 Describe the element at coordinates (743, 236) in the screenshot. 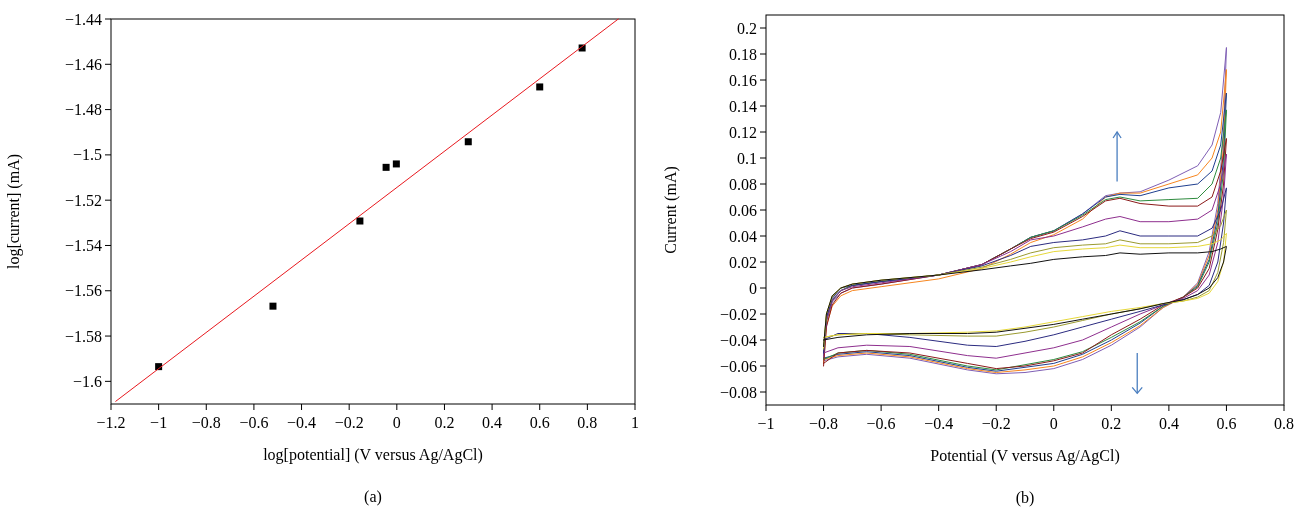

I see `y-tick-label: 0.04` at that location.